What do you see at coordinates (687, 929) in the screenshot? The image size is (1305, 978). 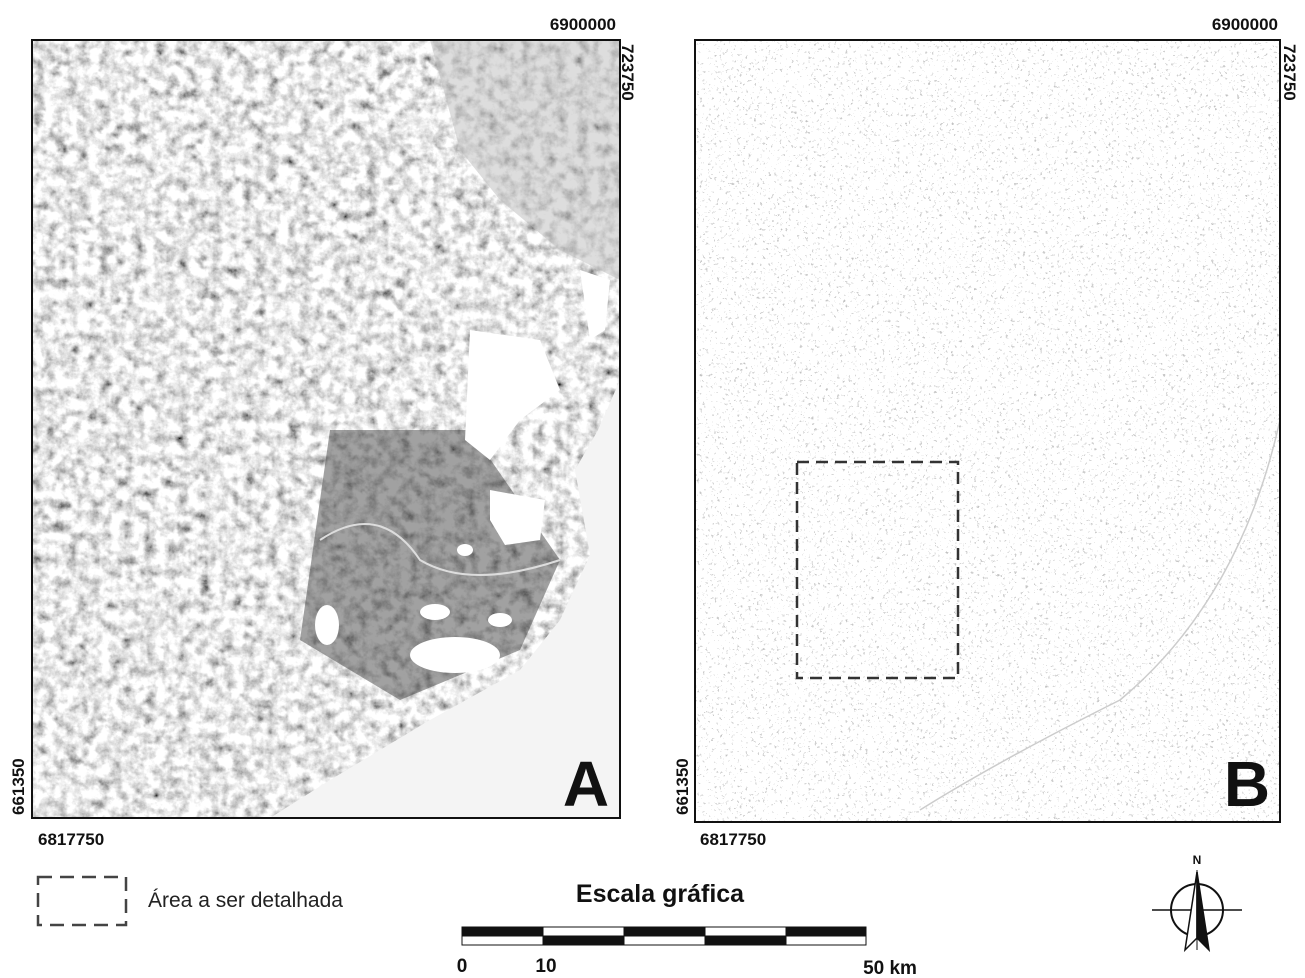 I see `scale-bar: Escala gráfica 0 10 50 km` at bounding box center [687, 929].